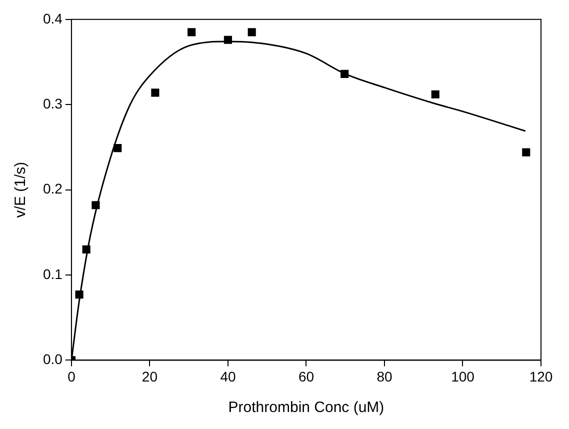 The image size is (569, 429). I want to click on x-tick-label: 80, so click(384, 376).